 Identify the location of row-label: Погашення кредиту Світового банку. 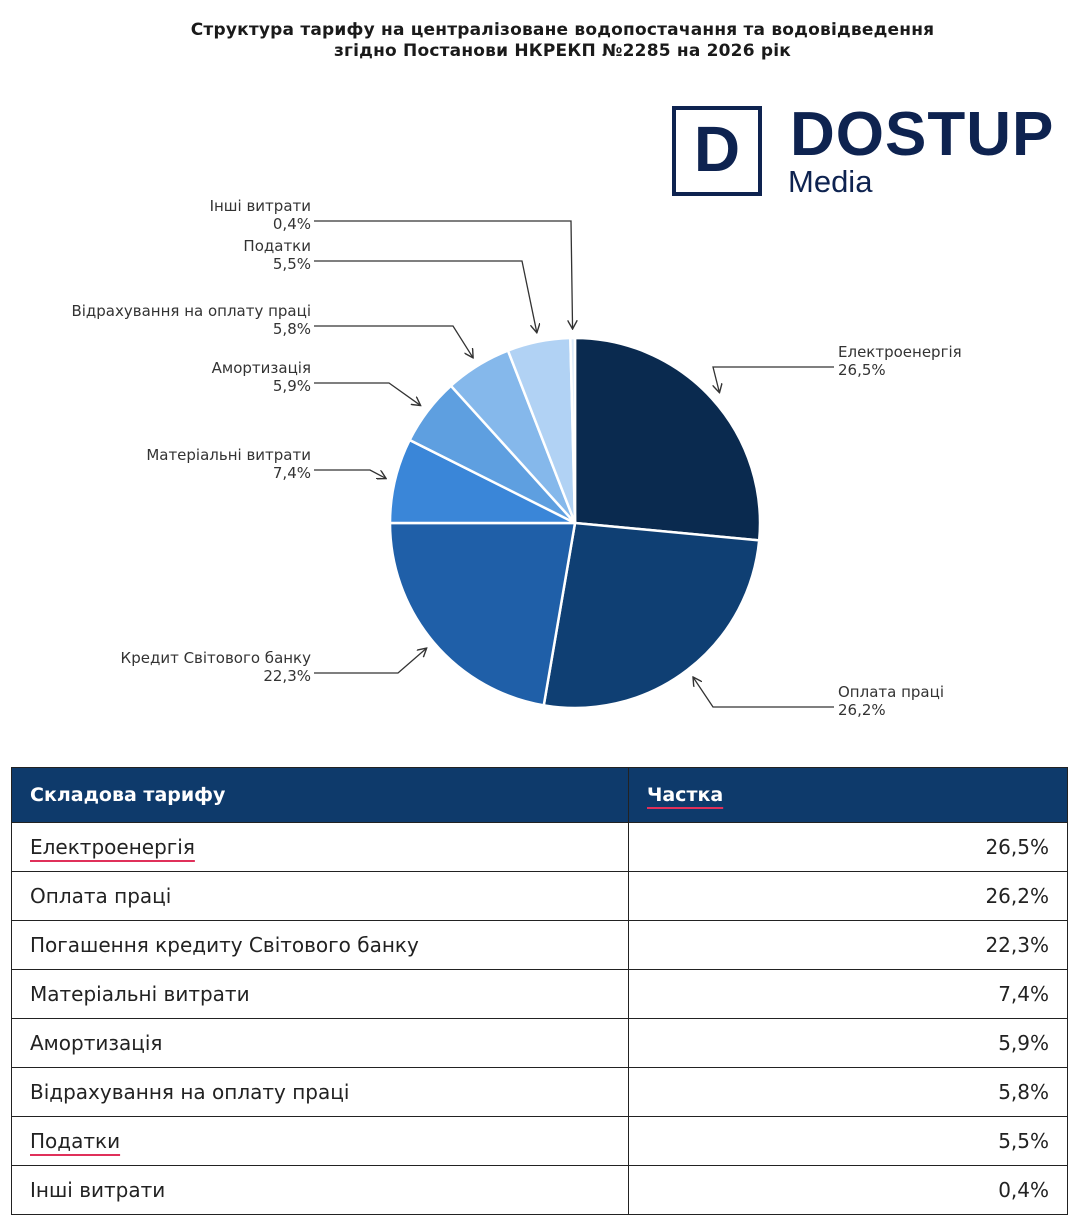
(320, 945).